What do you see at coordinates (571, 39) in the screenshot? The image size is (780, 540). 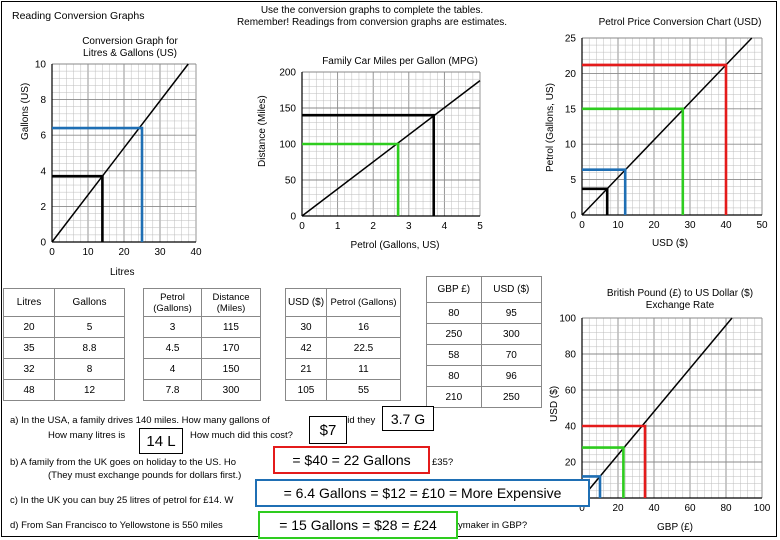 I see `y-tick-label: 25` at bounding box center [571, 39].